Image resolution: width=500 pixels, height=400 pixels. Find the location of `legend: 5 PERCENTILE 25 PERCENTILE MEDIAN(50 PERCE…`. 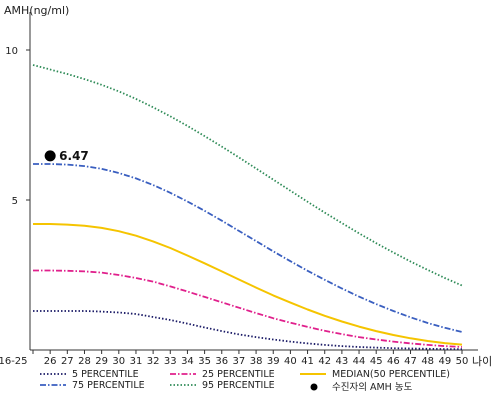

legend: 5 PERCENTILE 25 PERCENTILE MEDIAN(50 PERCE… is located at coordinates (245, 381).